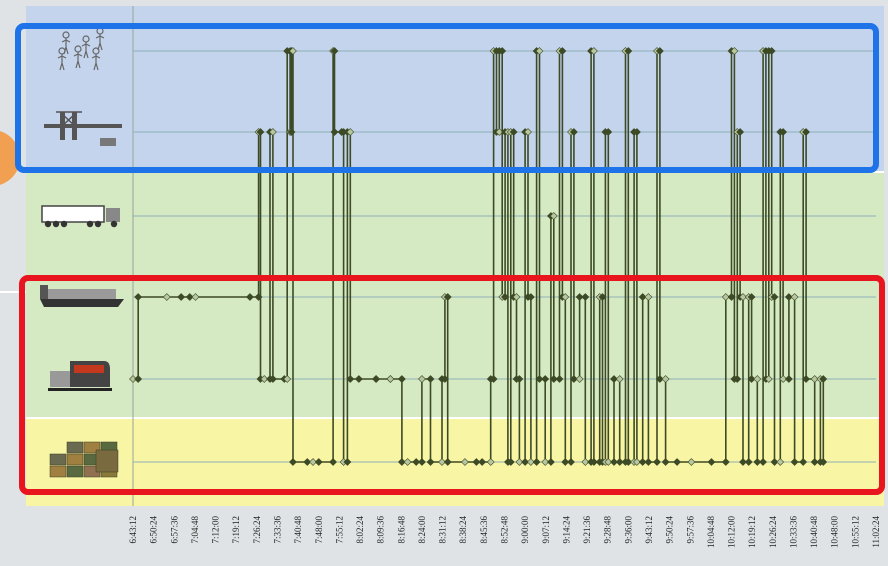  What do you see at coordinates (628, 530) in the screenshot?
I see `x-tick-label: 9:36:00` at bounding box center [628, 530].